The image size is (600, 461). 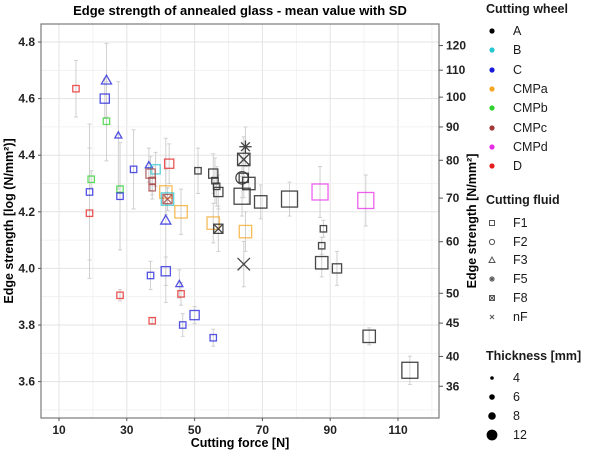 I want to click on y-right-tick-label: 45, so click(x=453, y=323).